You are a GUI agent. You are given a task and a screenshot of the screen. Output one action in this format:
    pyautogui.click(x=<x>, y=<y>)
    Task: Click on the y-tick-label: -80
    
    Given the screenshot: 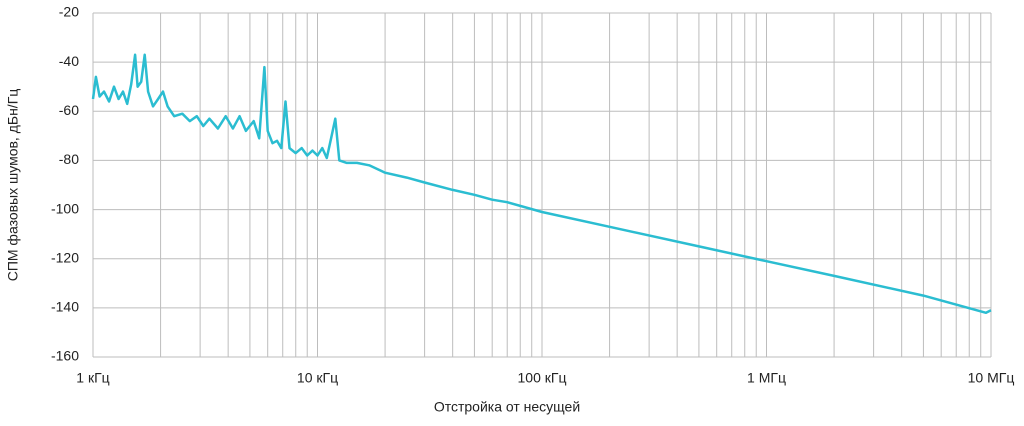 What is the action you would take?
    pyautogui.click(x=69, y=159)
    